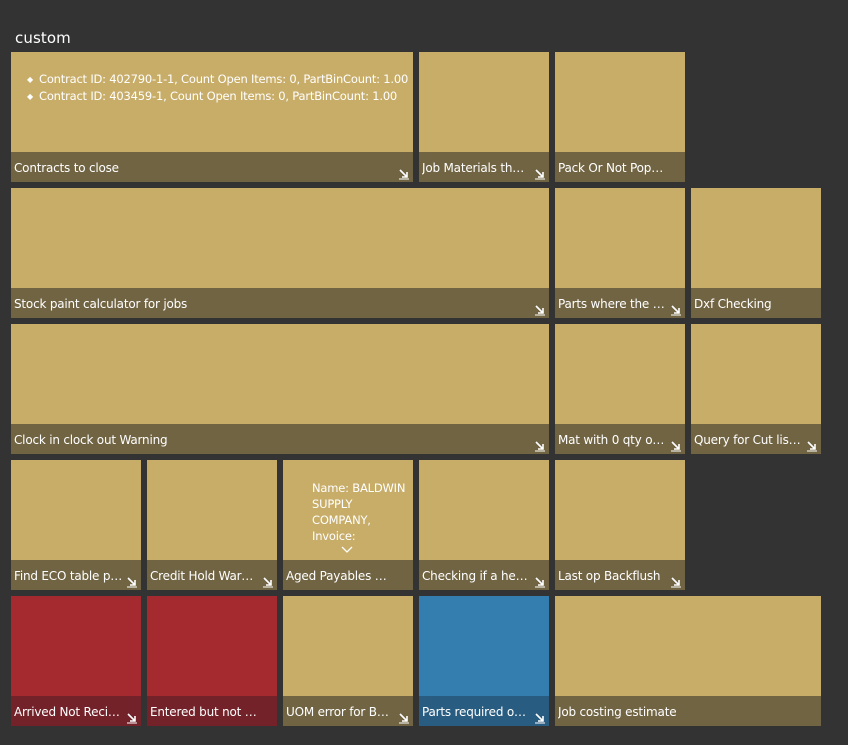  I want to click on tile-arrived-not-recieved: Arrived Not Recieved, so click(76, 661).